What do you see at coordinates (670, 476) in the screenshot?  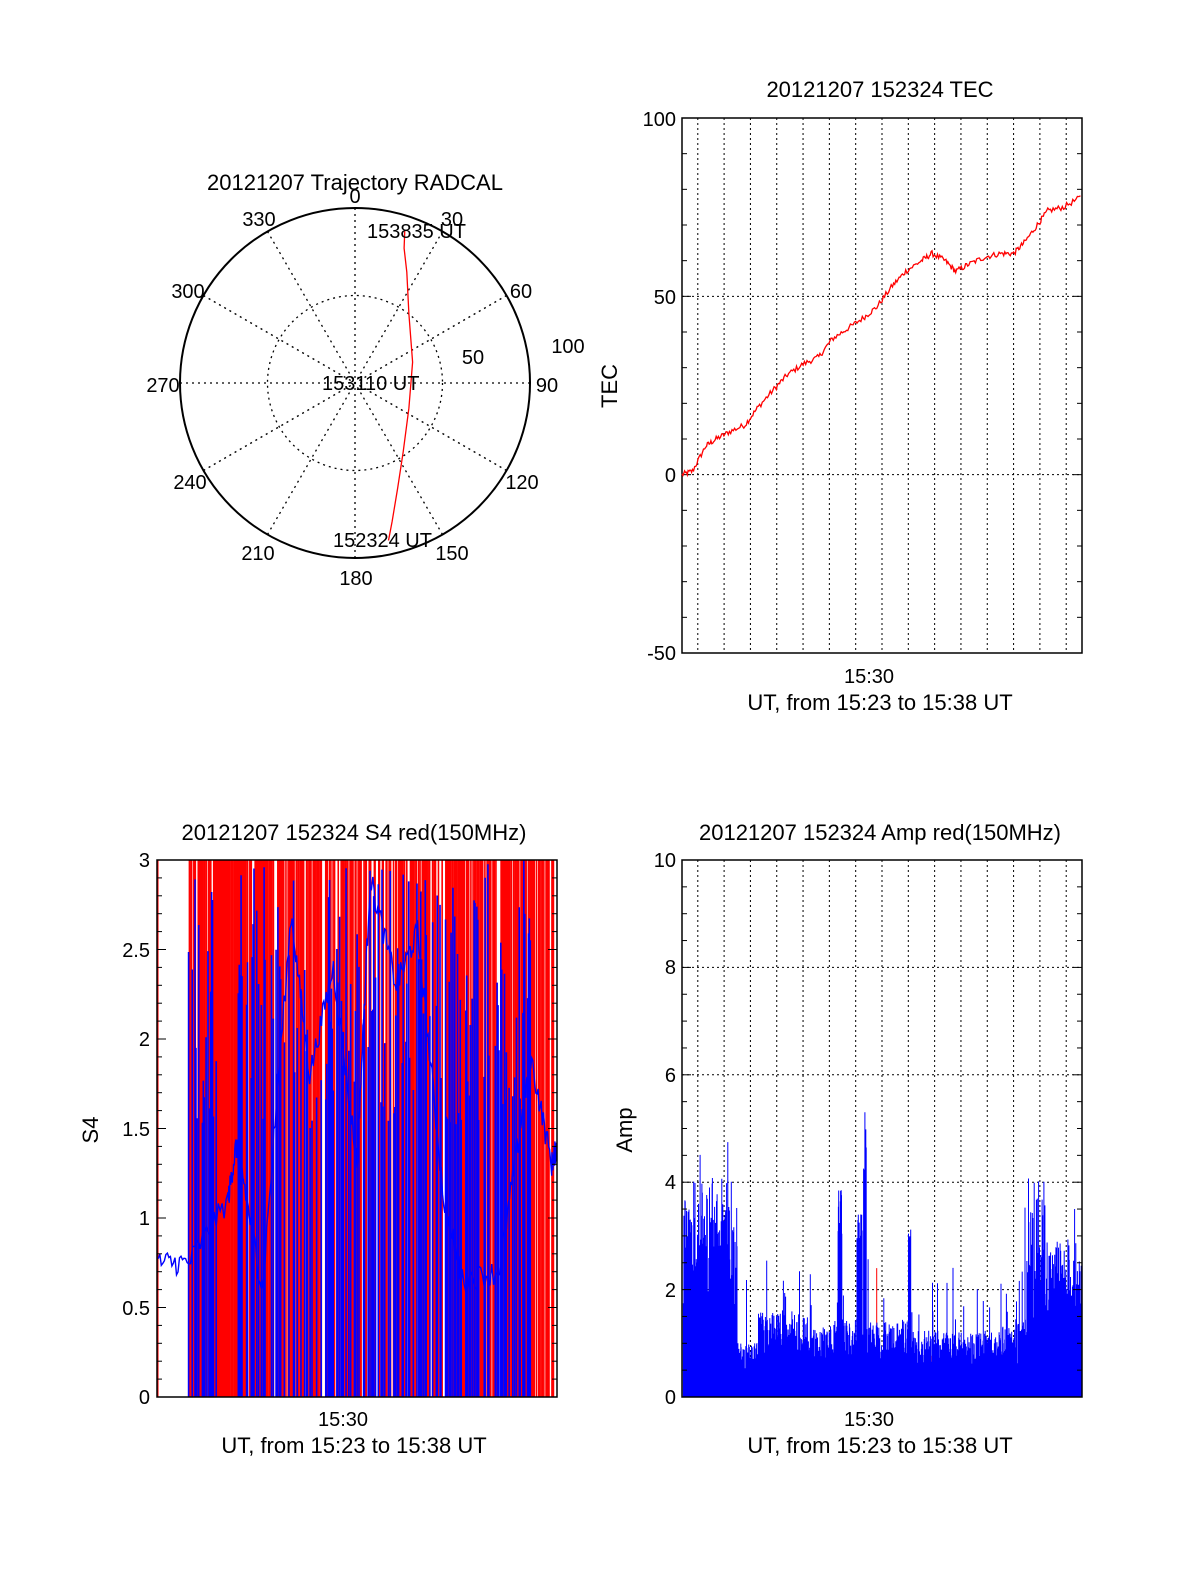 I see `tec-ytick-0: 0` at bounding box center [670, 476].